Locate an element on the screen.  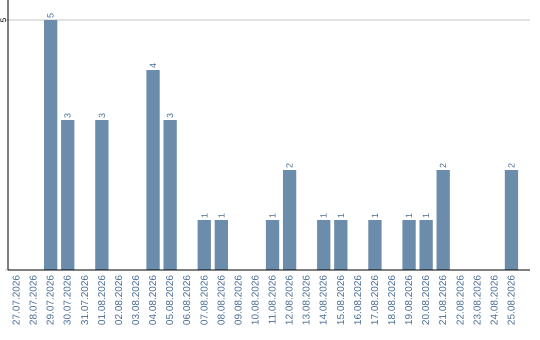
x-tick-label: 16.08.2026 is located at coordinates (358, 300).